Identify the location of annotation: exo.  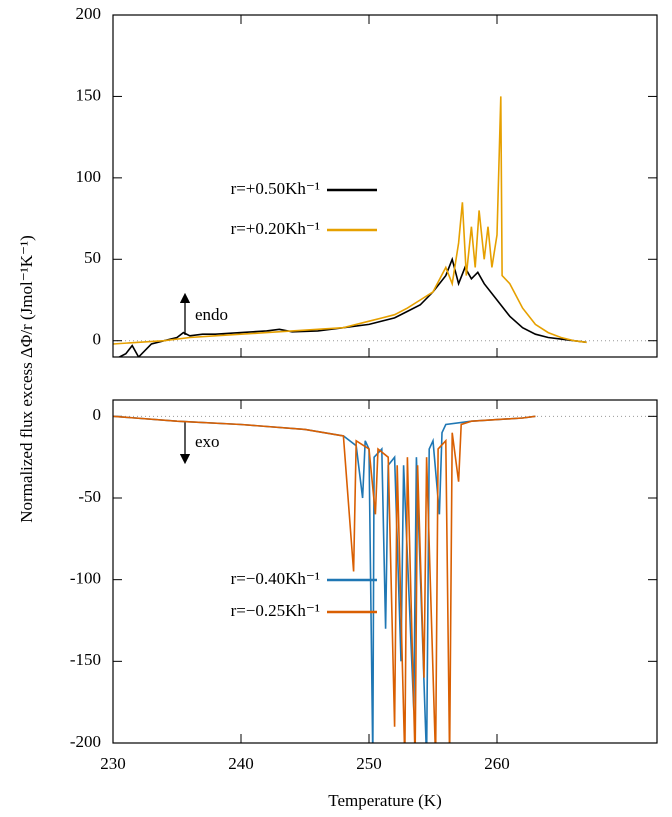
(207, 441).